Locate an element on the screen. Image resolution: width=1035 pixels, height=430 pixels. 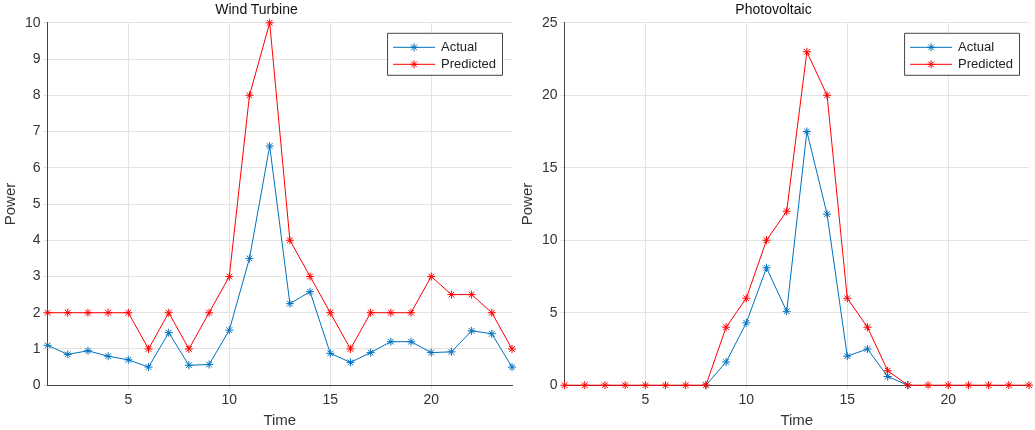
y-tick-label: 25 is located at coordinates (549, 21).